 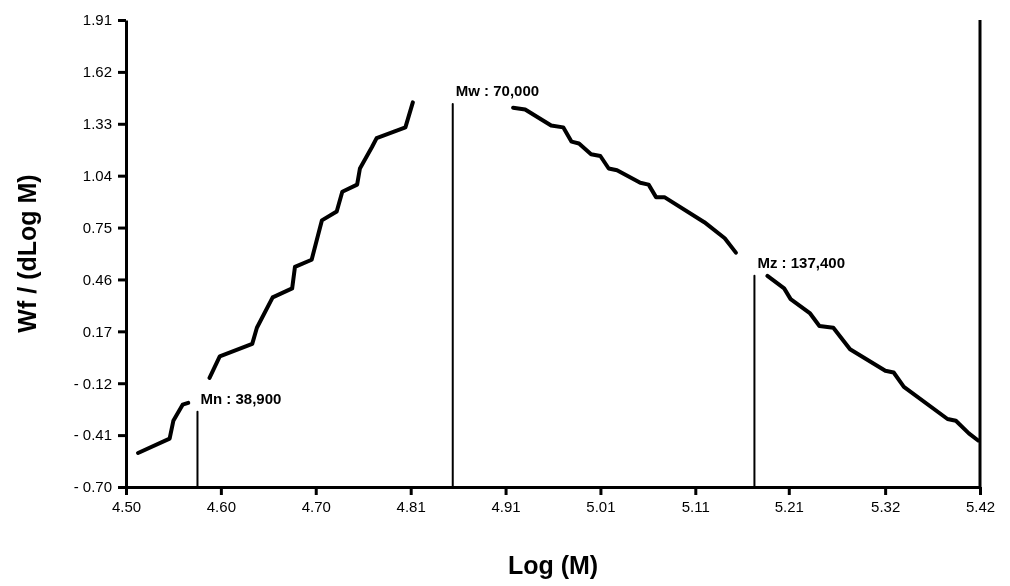 I want to click on x-tick-label: 5.01, so click(x=601, y=506).